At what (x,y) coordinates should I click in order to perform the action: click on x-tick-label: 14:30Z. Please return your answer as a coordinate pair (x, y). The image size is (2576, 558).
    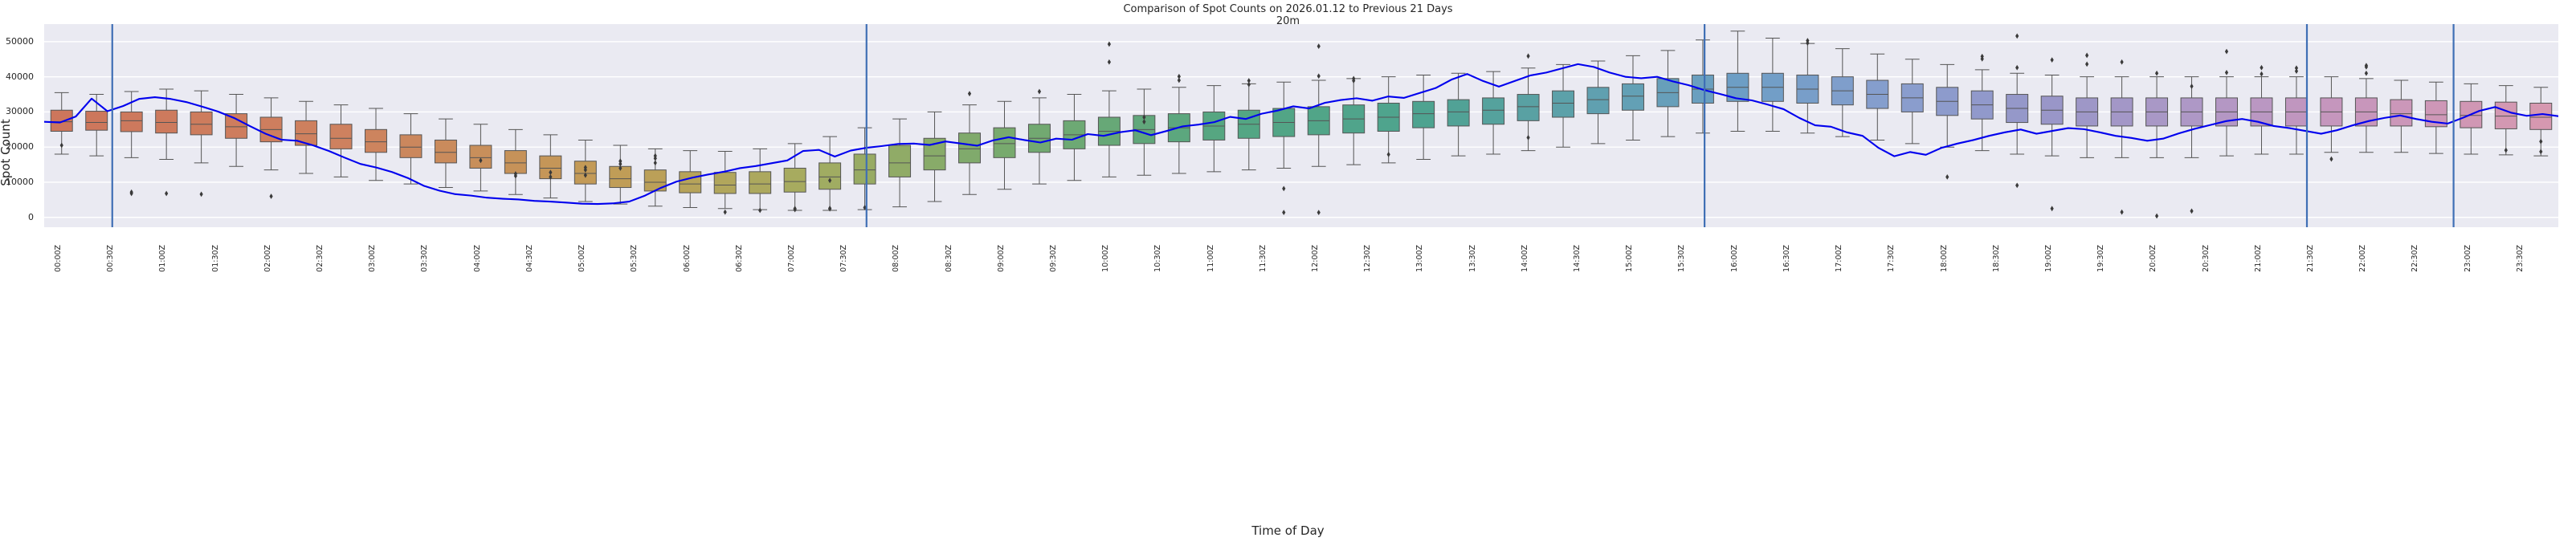
    Looking at the image, I should click on (1577, 258).